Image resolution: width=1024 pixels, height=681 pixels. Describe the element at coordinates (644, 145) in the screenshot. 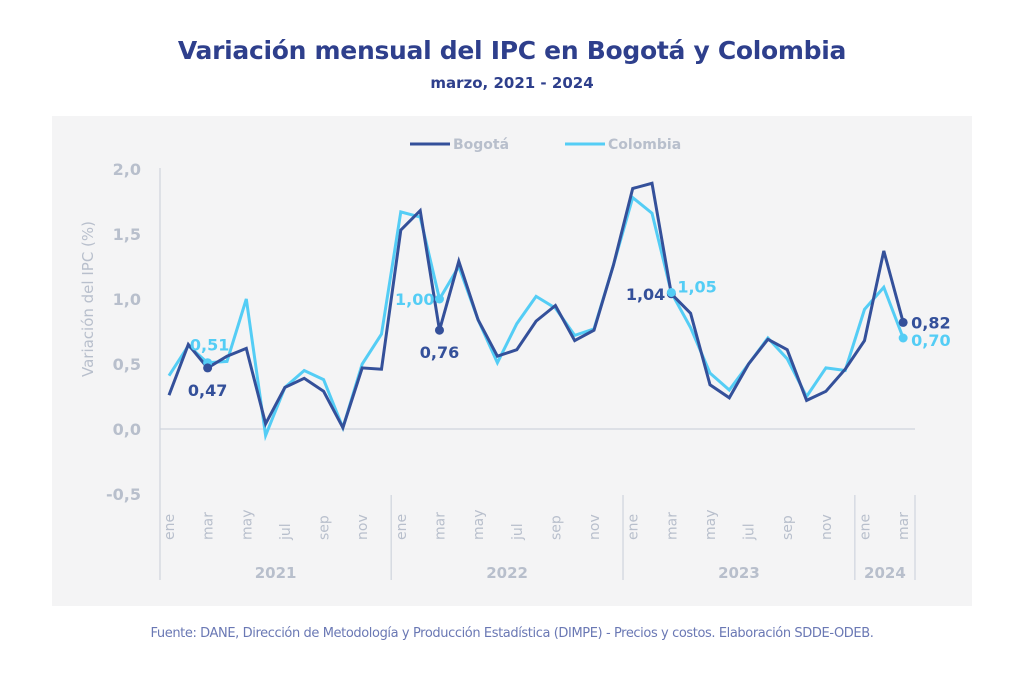

I see `legend-label-colombia: Colombia` at that location.